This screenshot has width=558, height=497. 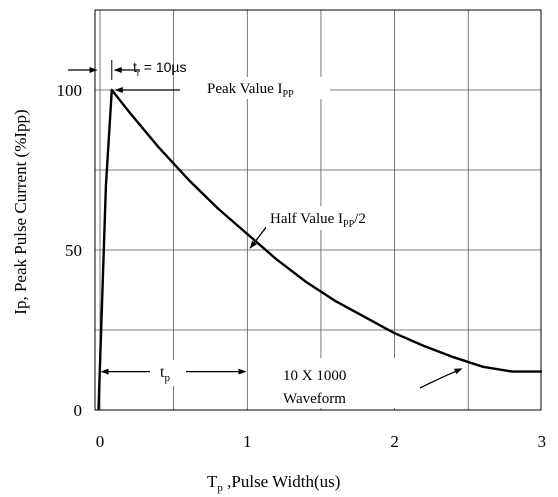 I want to click on tp-label-background, so click(x=168, y=373).